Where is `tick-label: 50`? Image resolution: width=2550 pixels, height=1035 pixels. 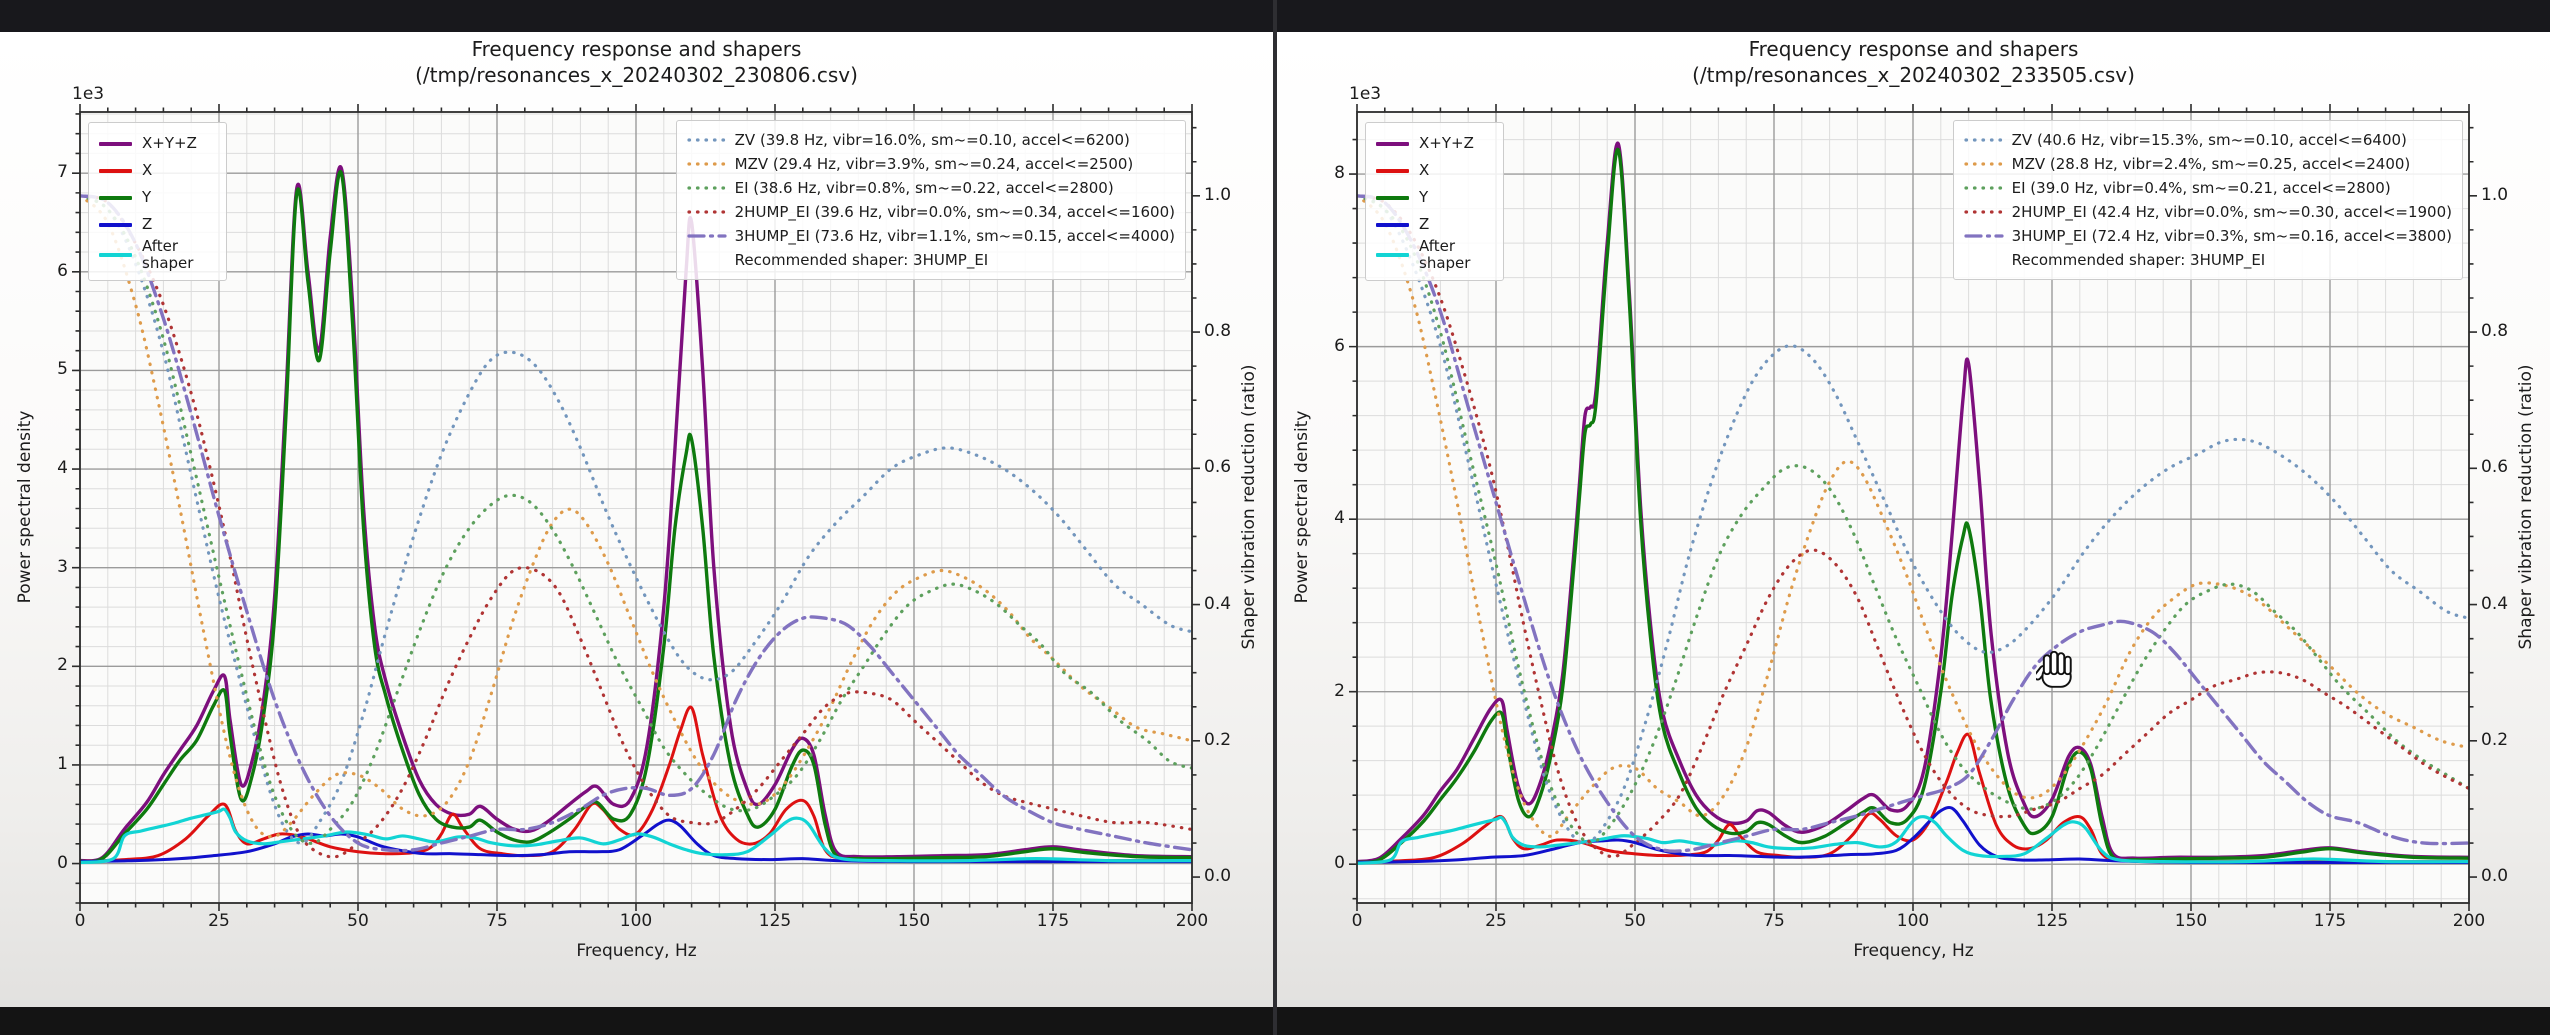 tick-label: 50 is located at coordinates (1635, 921).